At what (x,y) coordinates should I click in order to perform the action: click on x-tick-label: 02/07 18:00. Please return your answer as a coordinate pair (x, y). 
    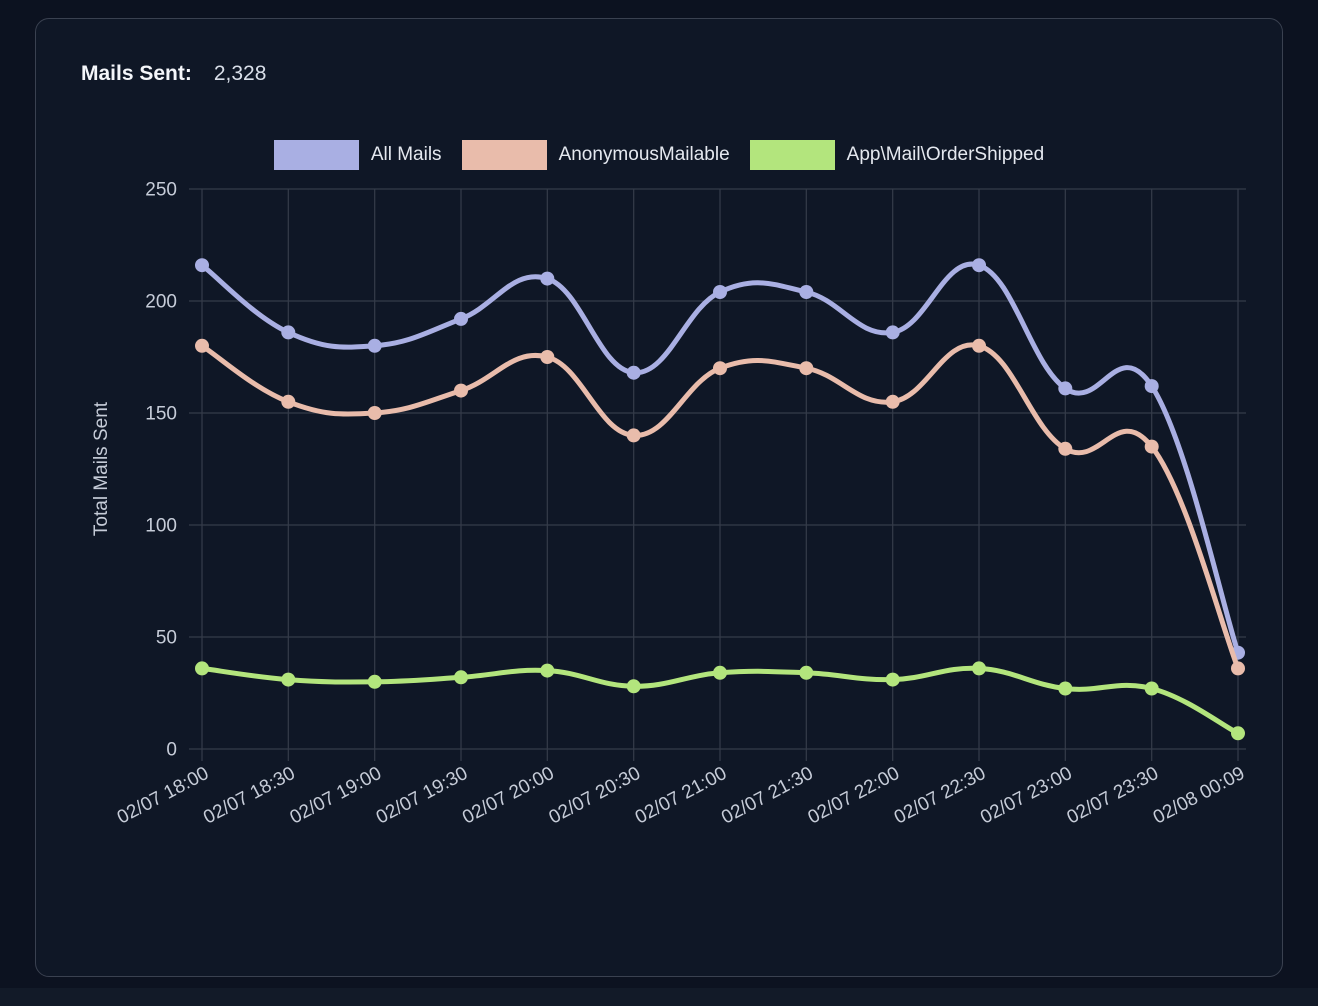
    Looking at the image, I should click on (163, 796).